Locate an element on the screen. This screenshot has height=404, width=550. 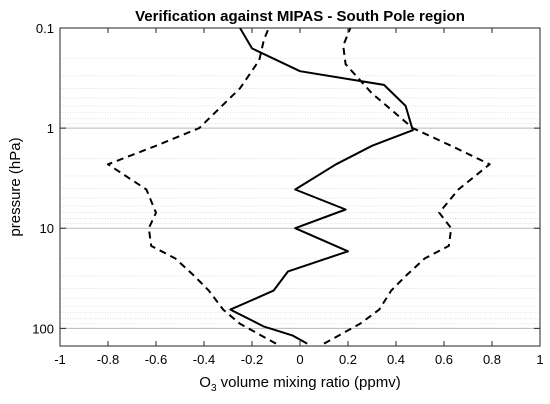
y-tick-label: 1 is located at coordinates (50, 128).